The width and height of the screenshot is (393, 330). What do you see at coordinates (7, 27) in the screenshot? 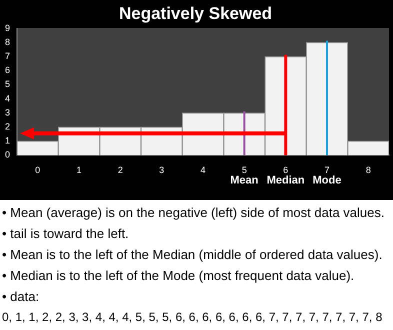
I see `y-tick-label: 9` at bounding box center [7, 27].